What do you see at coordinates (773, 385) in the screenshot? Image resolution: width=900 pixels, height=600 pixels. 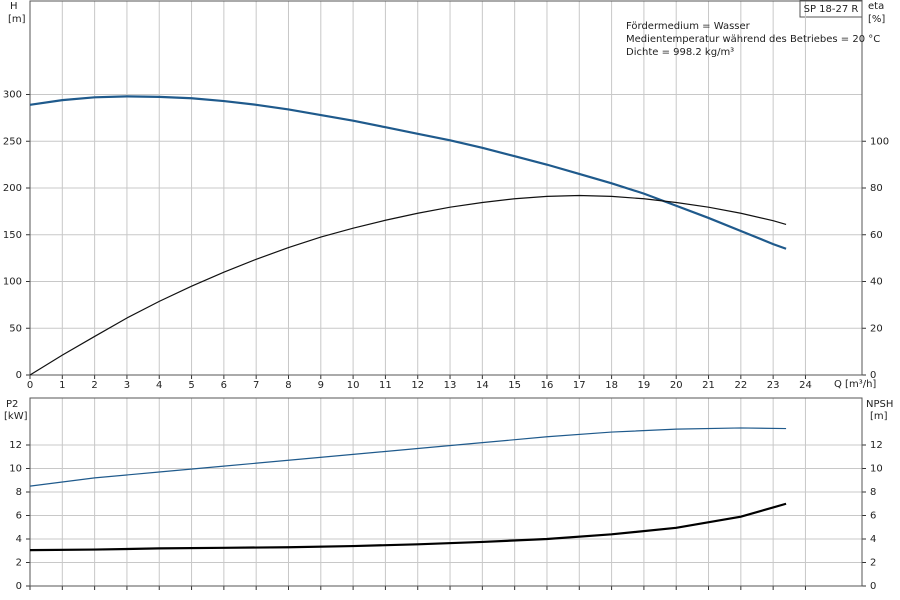 I see `x-tick-label: 23` at bounding box center [773, 385].